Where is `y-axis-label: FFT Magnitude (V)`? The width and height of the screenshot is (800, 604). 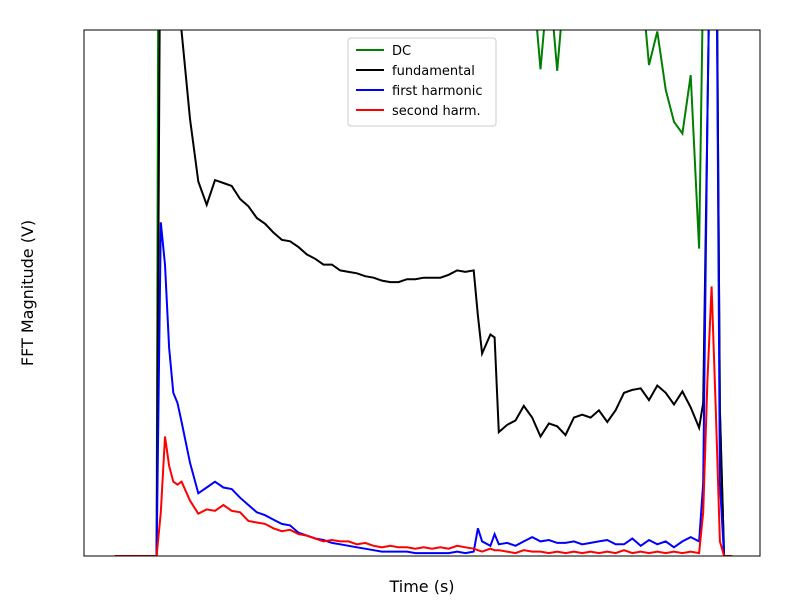
y-axis-label: FFT Magnitude (V) is located at coordinates (27, 293).